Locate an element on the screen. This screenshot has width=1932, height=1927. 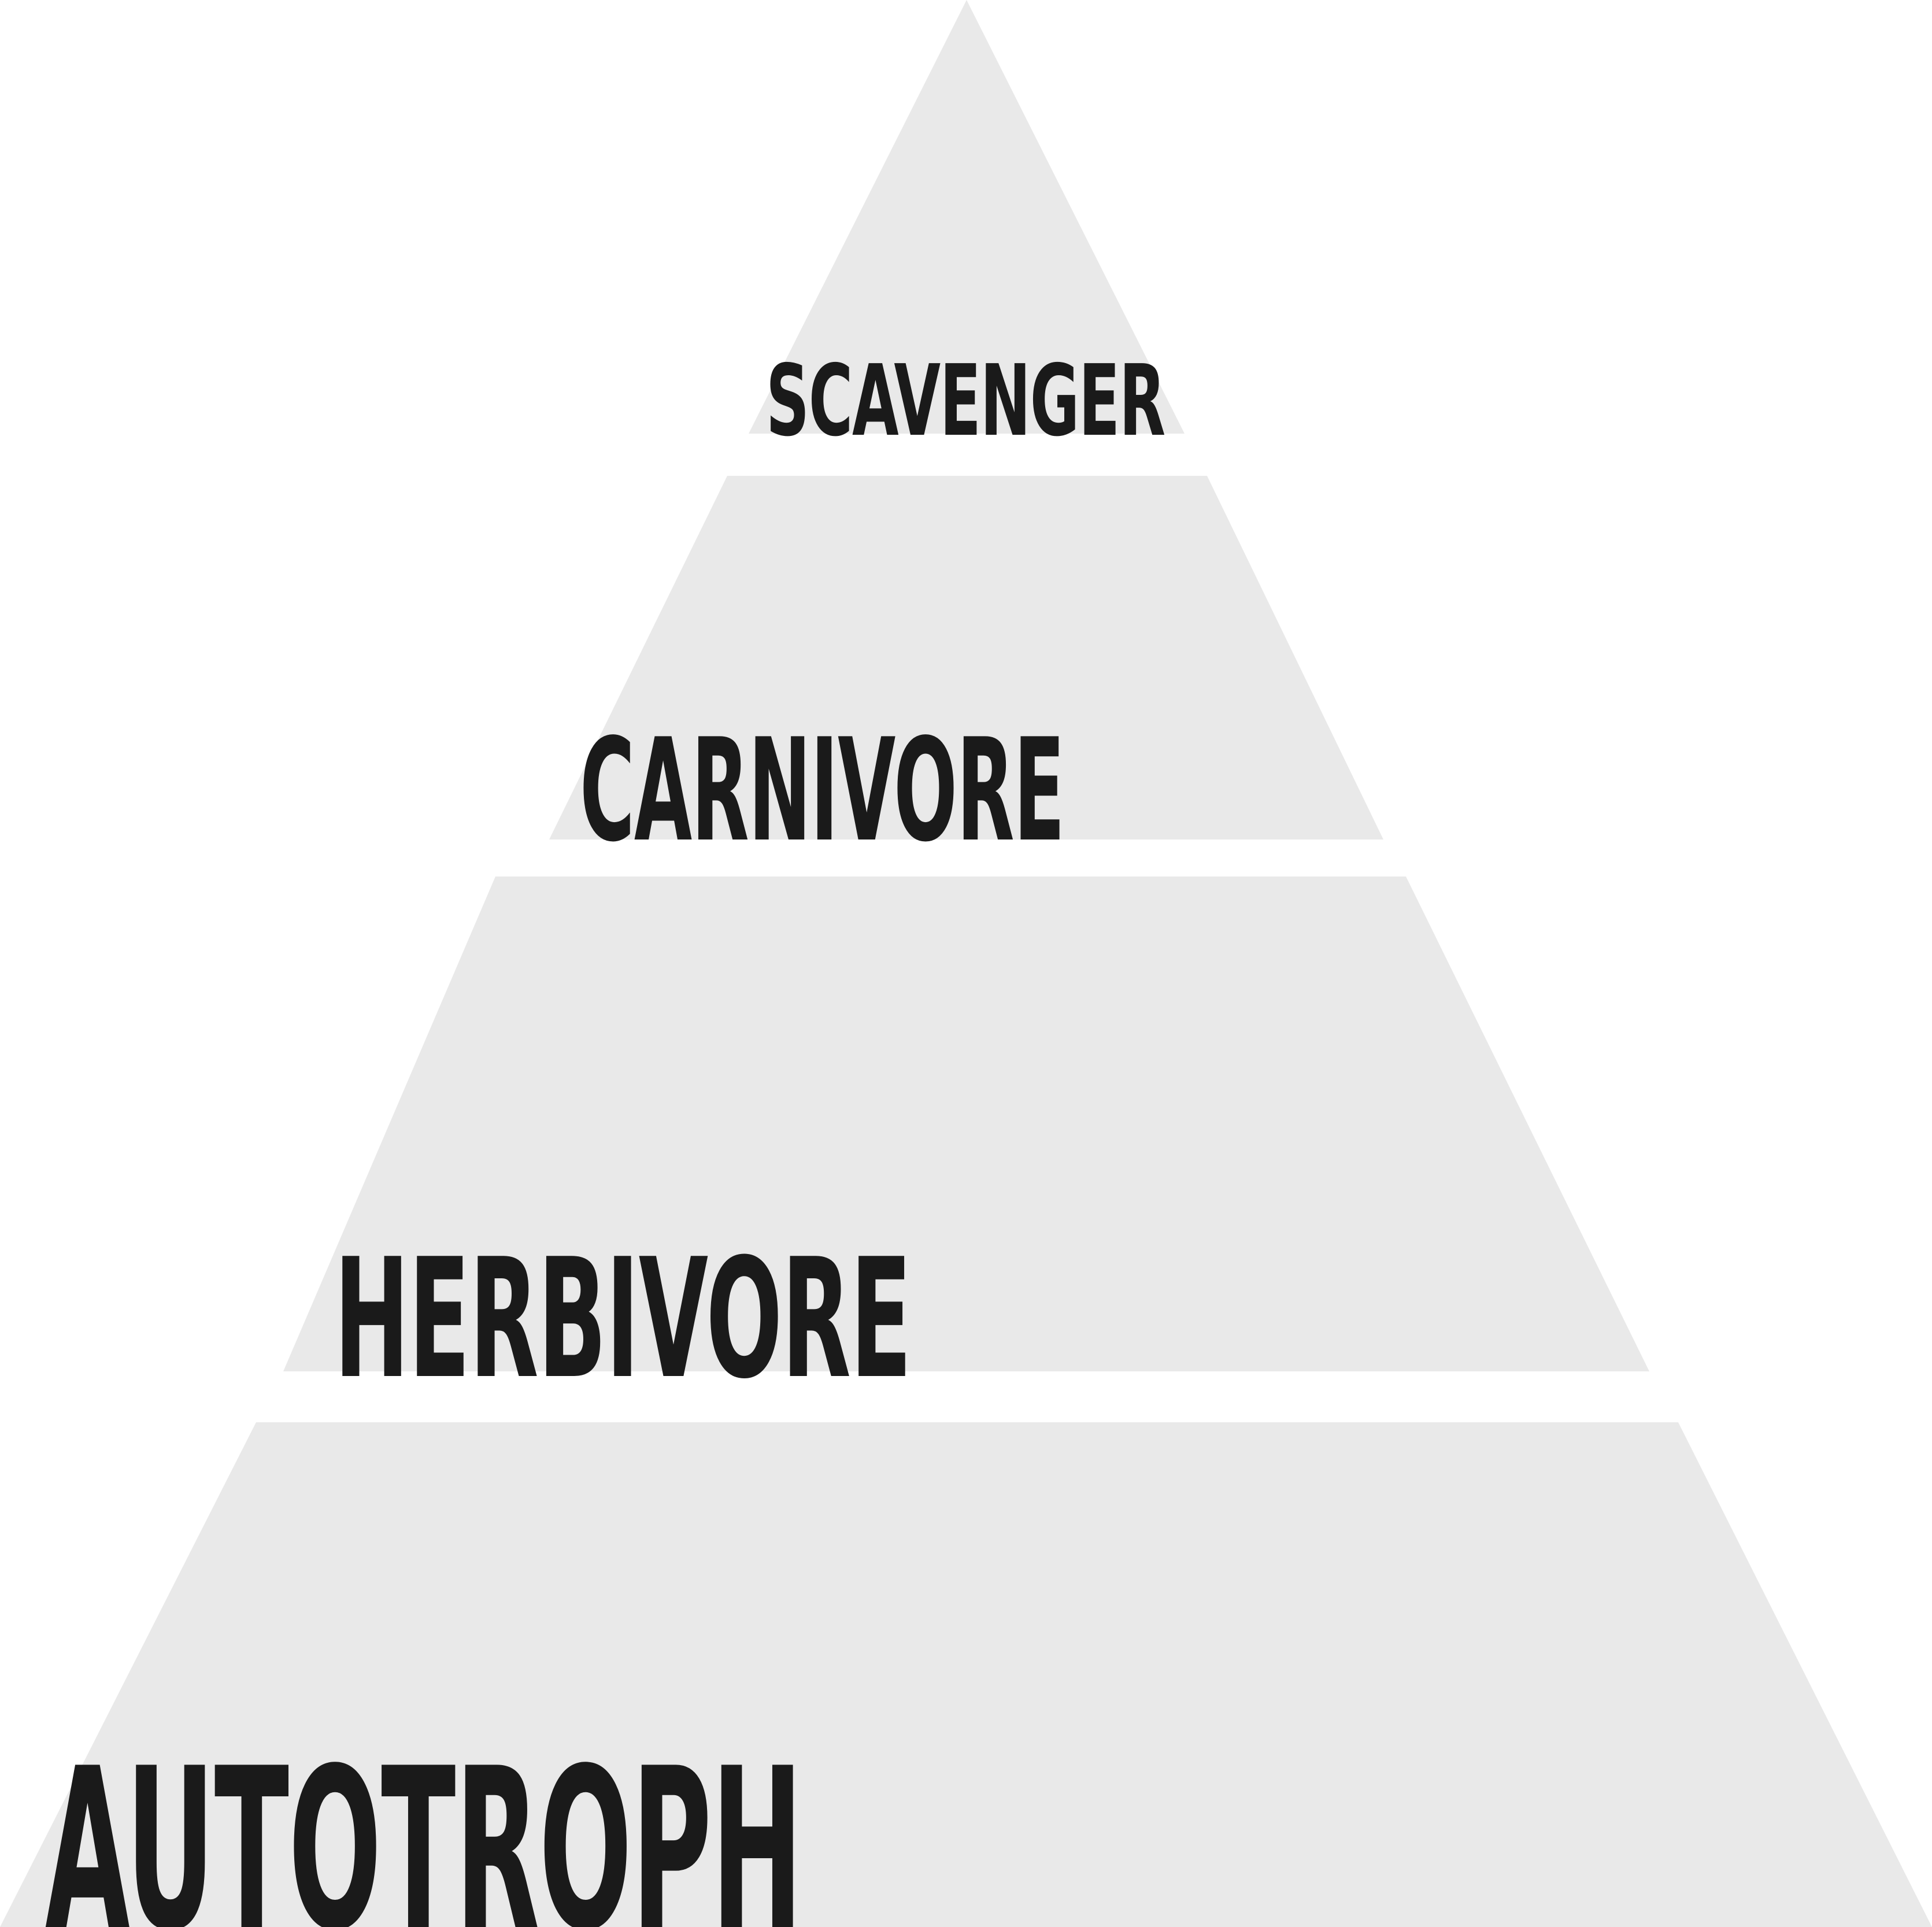
tier-label-scavenger: SCAVENGER is located at coordinates (966, 401).